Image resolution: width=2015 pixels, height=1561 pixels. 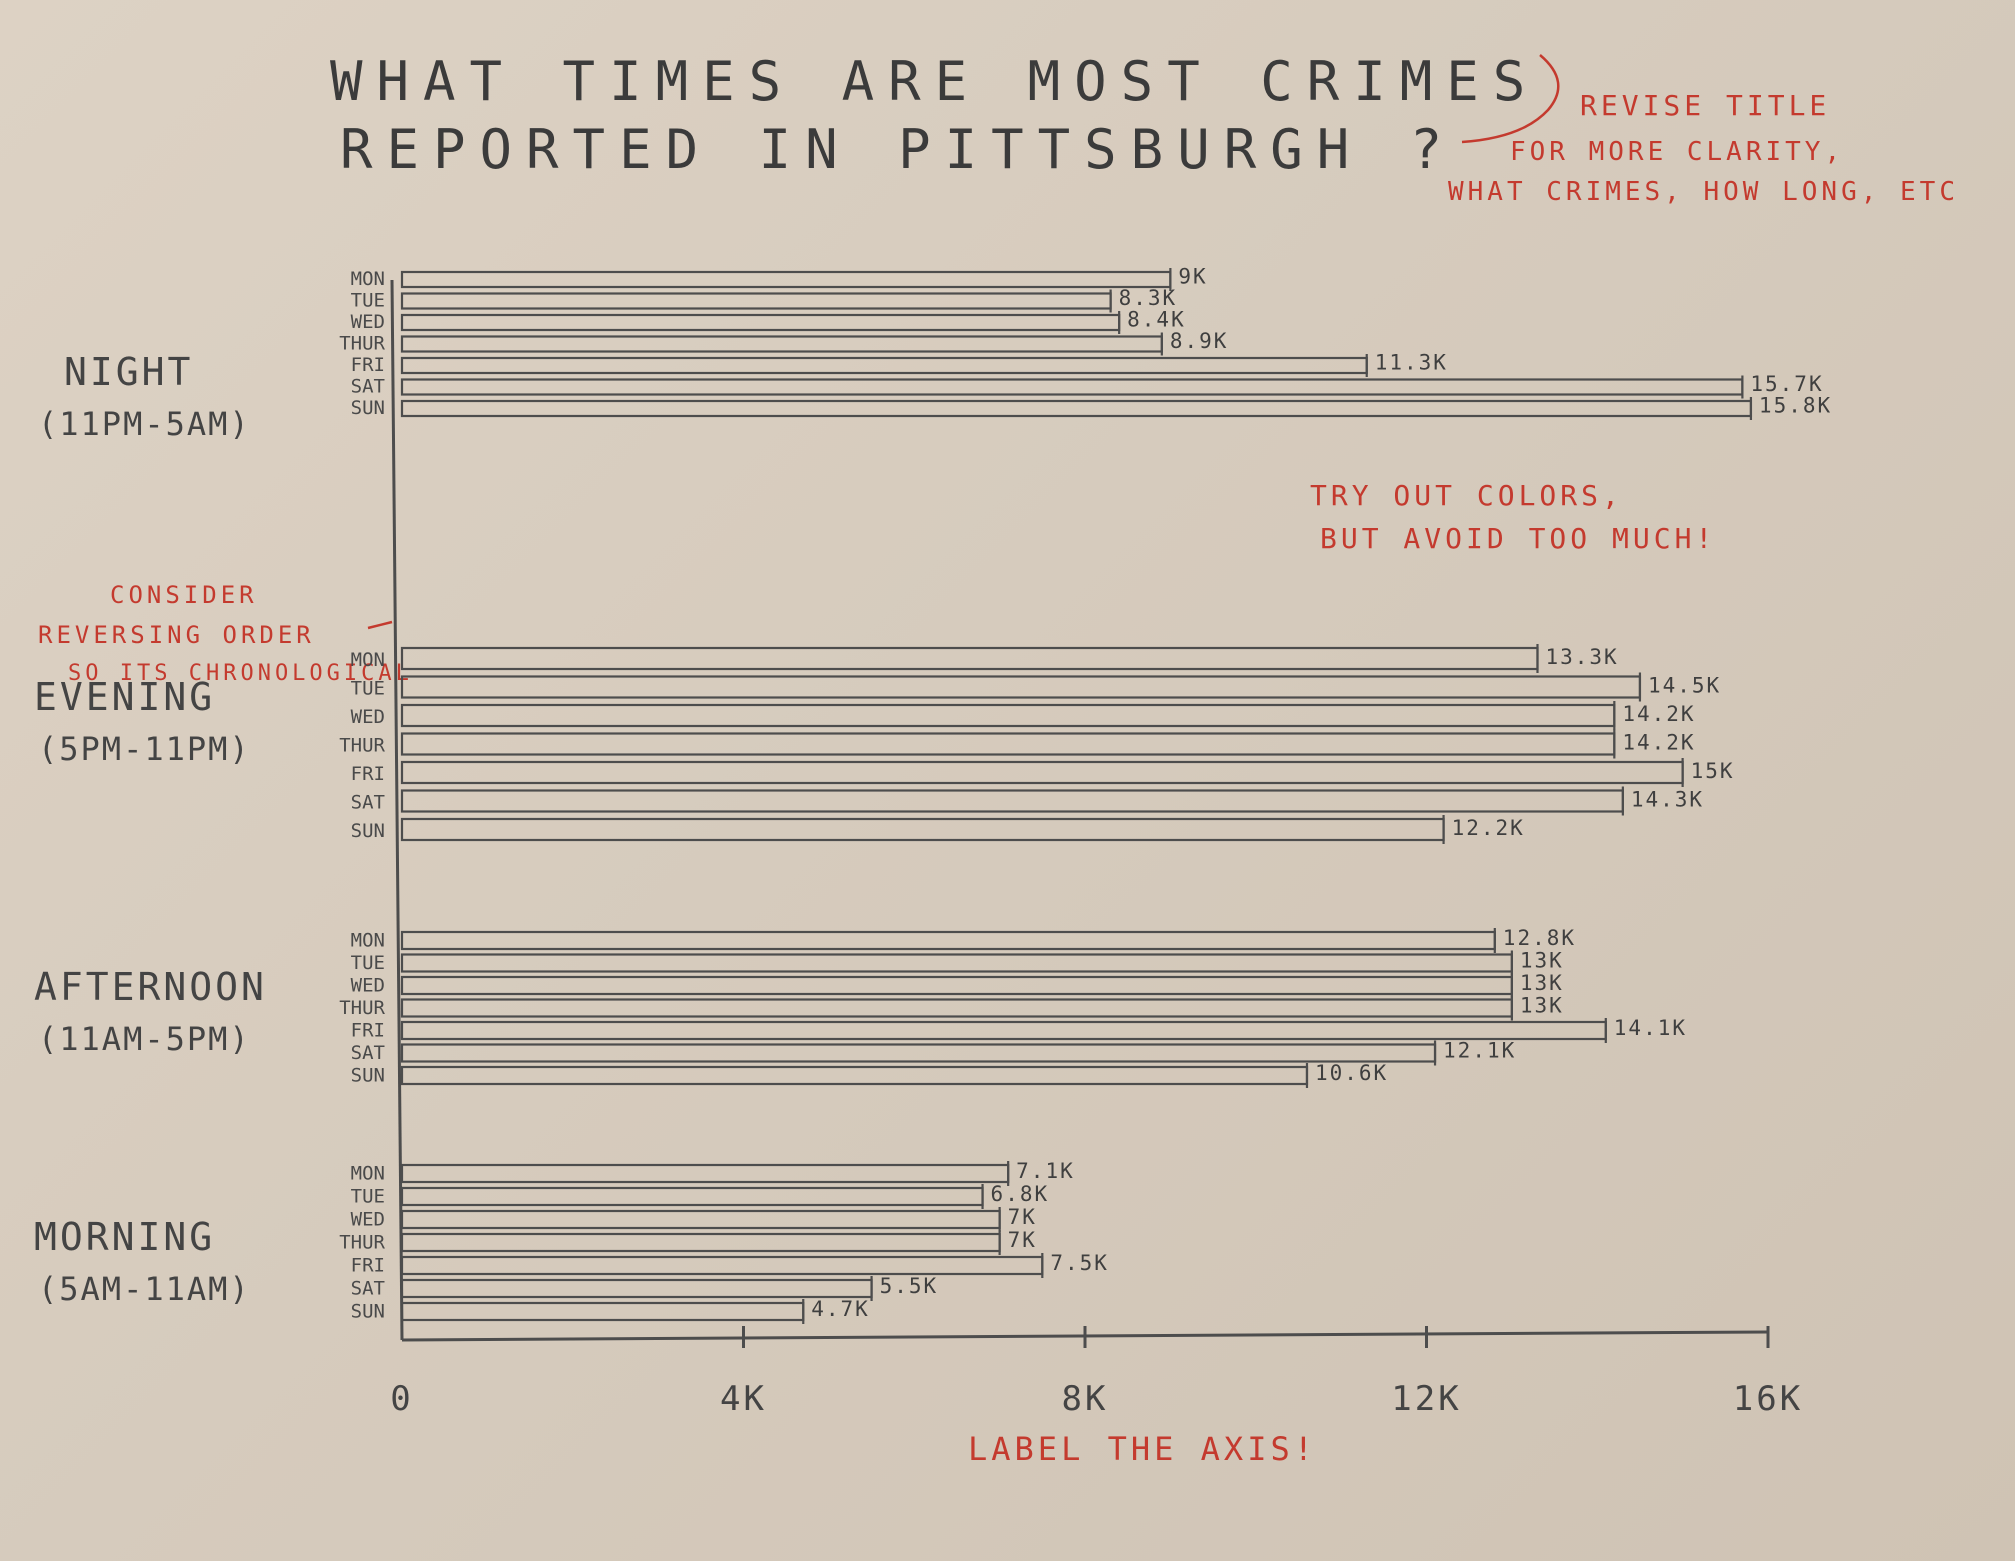 I want to click on group-range: (11PM-5AM), so click(x=144, y=424).